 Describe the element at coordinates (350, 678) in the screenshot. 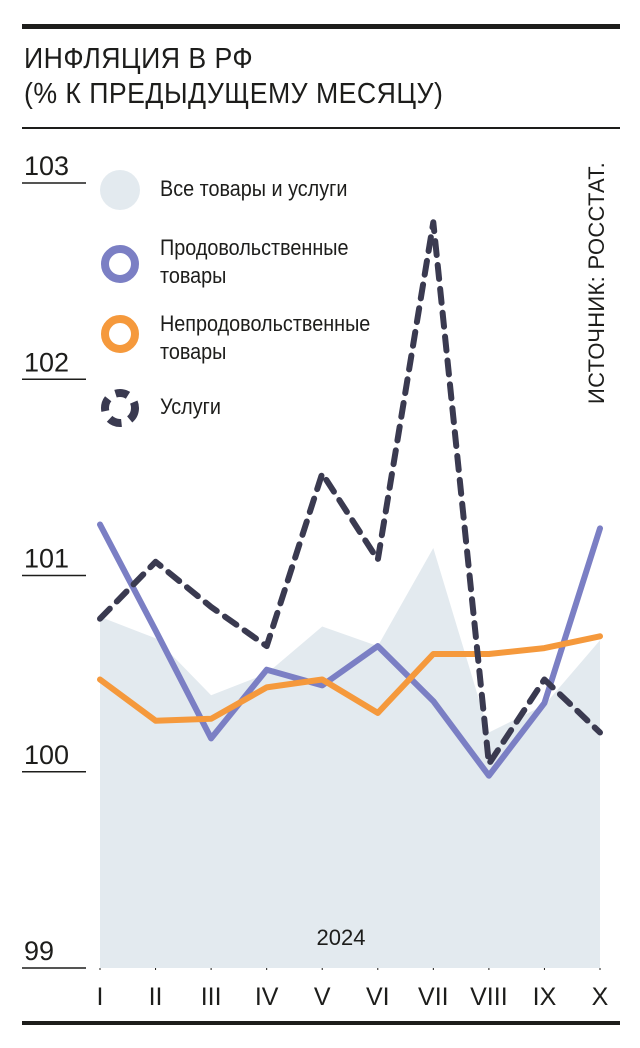

I see `series-line-nonfood` at that location.